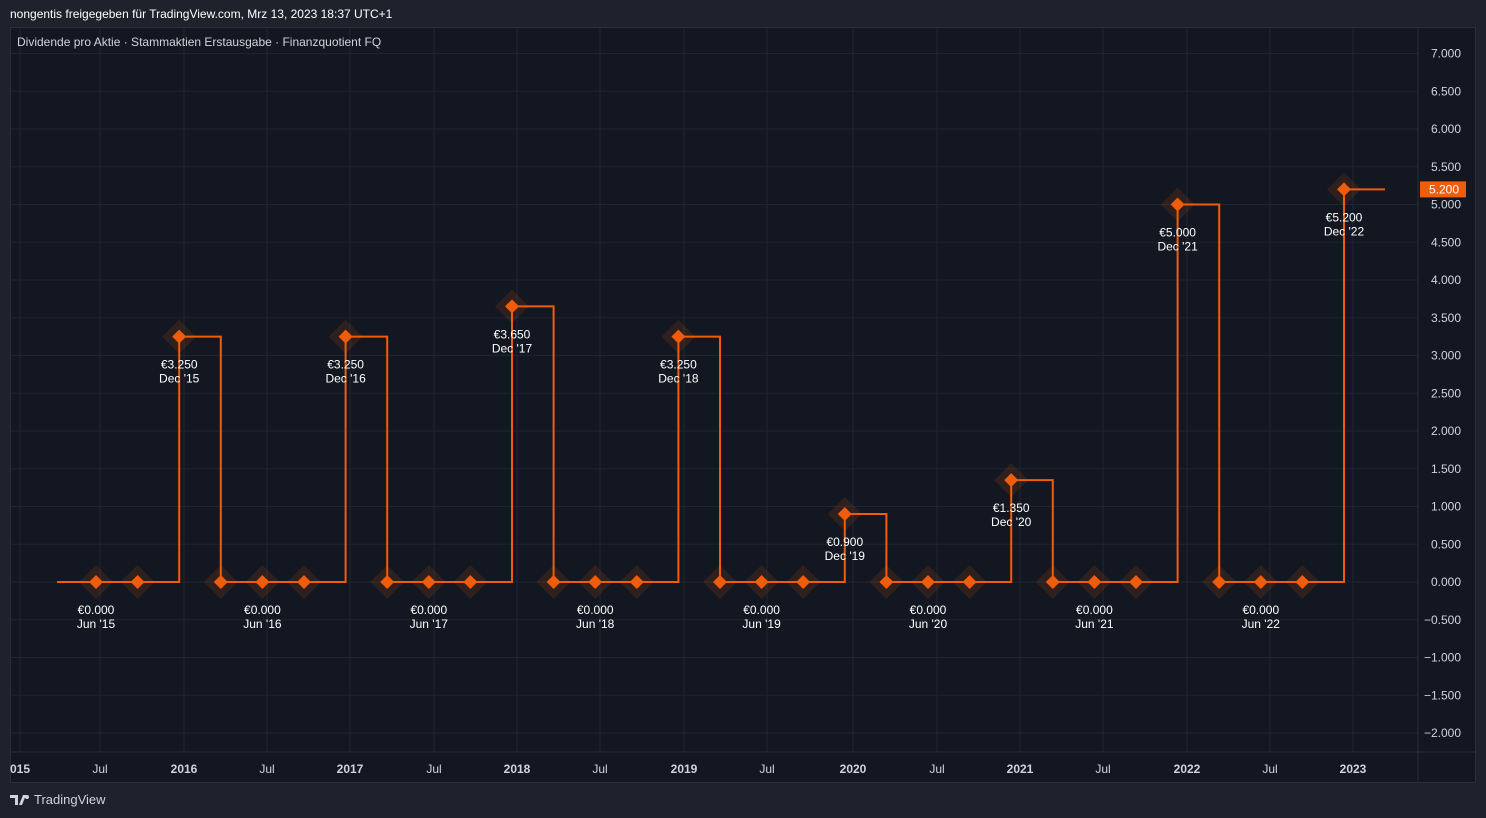  What do you see at coordinates (184, 769) in the screenshot?
I see `x-tick-label: 2016` at bounding box center [184, 769].